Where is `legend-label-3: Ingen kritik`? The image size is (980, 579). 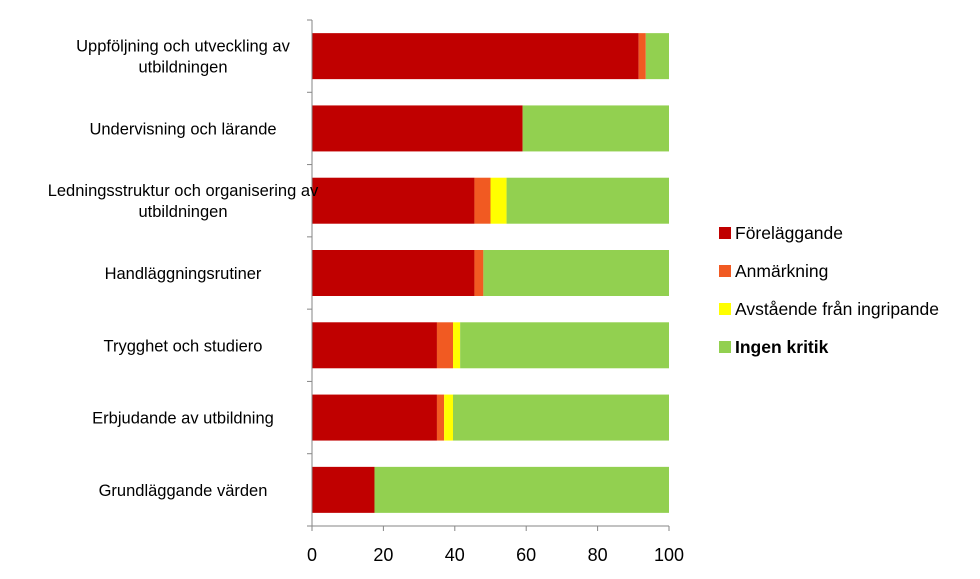
legend-label-3: Ingen kritik is located at coordinates (782, 347).